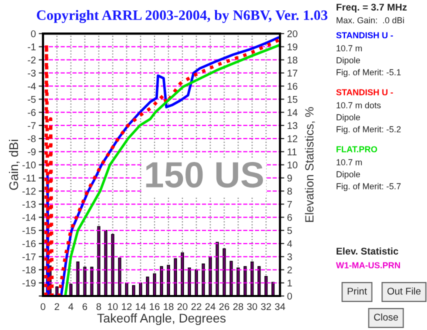 The image size is (427, 330). Describe the element at coordinates (289, 270) in the screenshot. I see `y2-tick-label: 2` at that location.